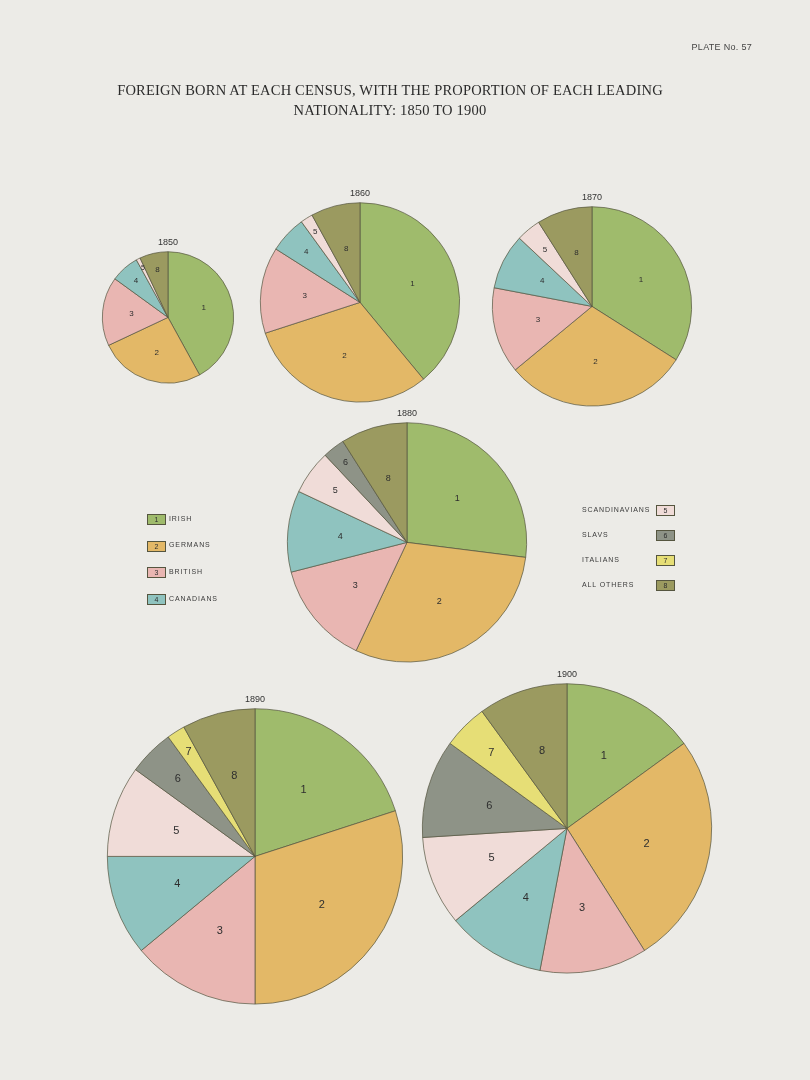 The height and width of the screenshot is (1080, 810). Describe the element at coordinates (567, 673) in the screenshot. I see `chart-title: 1900` at that location.